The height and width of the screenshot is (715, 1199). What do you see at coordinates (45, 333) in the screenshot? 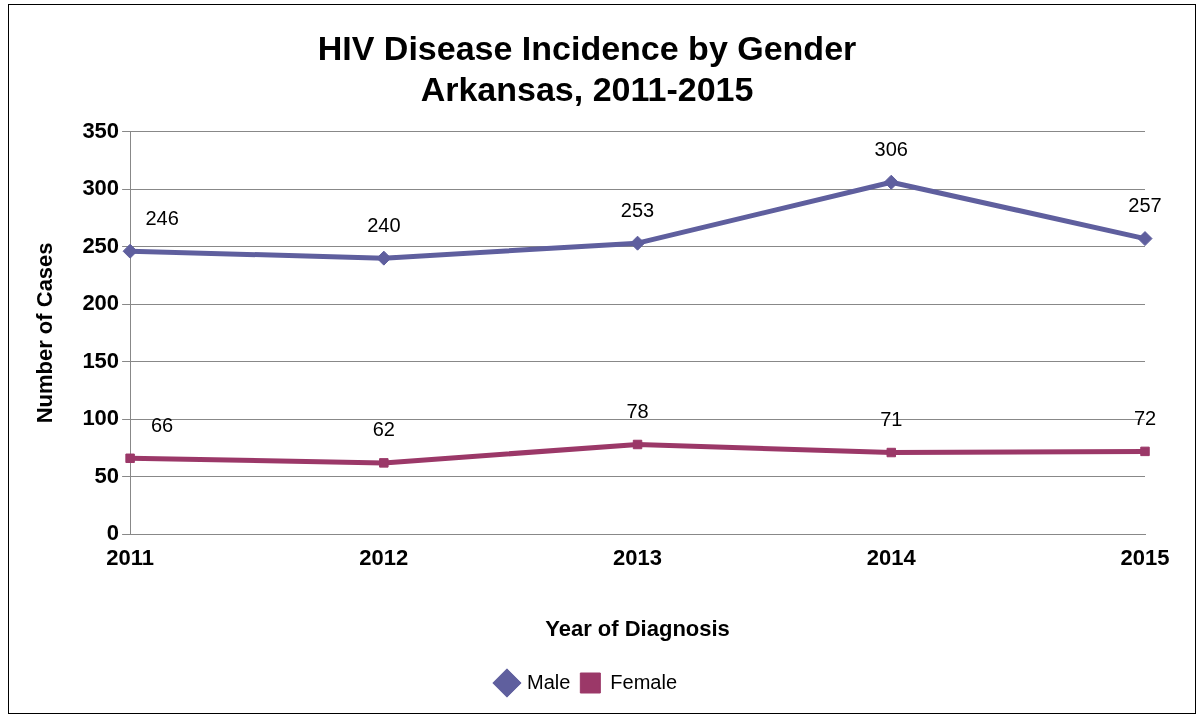
I see `y-axis-title: Number of Cases` at bounding box center [45, 333].